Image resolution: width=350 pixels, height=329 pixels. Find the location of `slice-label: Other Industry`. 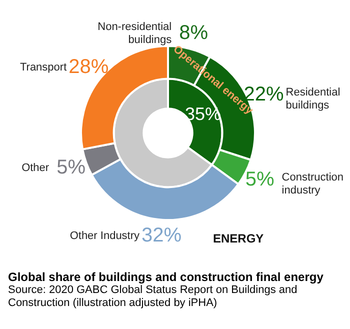

slice-label: Other Industry is located at coordinates (105, 236).